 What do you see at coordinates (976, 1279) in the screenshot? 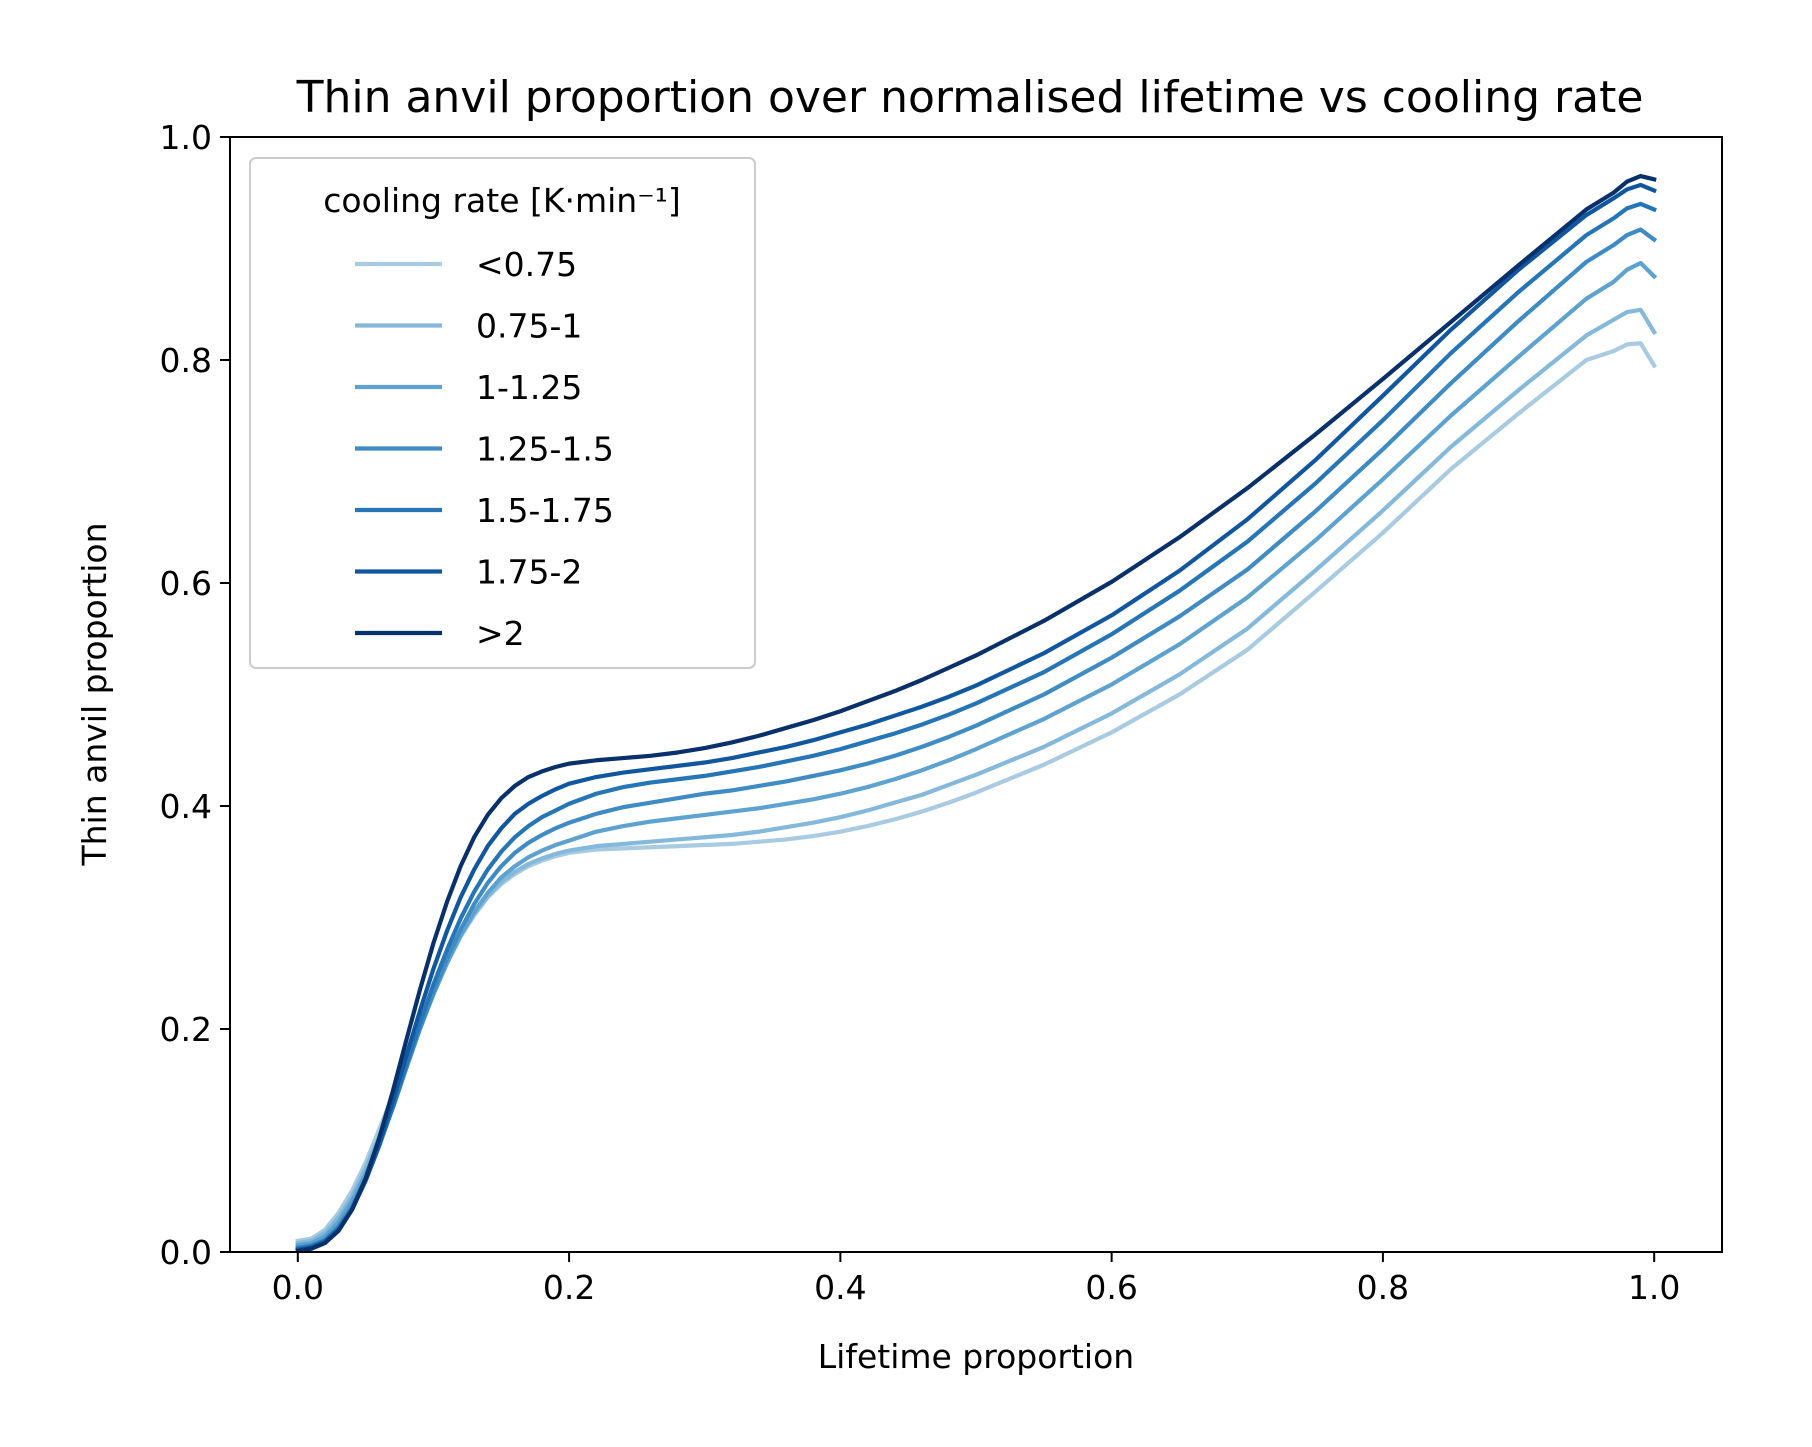
I see `x-axis-ticks: 0.0 0.2 0.4 0.6 0.8 1.0` at bounding box center [976, 1279].